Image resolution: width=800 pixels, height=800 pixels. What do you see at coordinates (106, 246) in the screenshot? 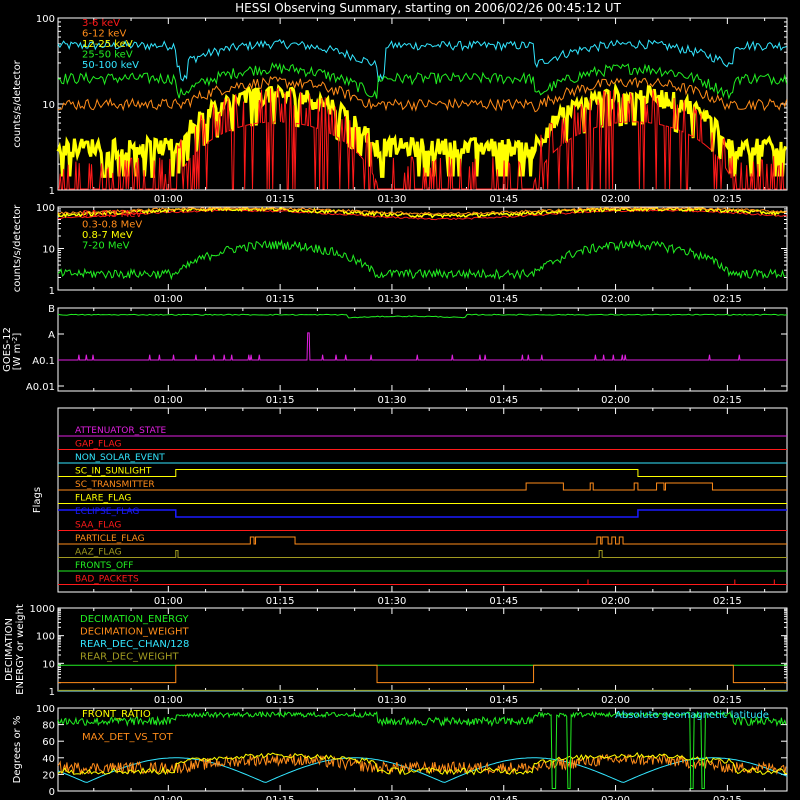
I see `legend-entry: 7-20 MeV` at bounding box center [106, 246].